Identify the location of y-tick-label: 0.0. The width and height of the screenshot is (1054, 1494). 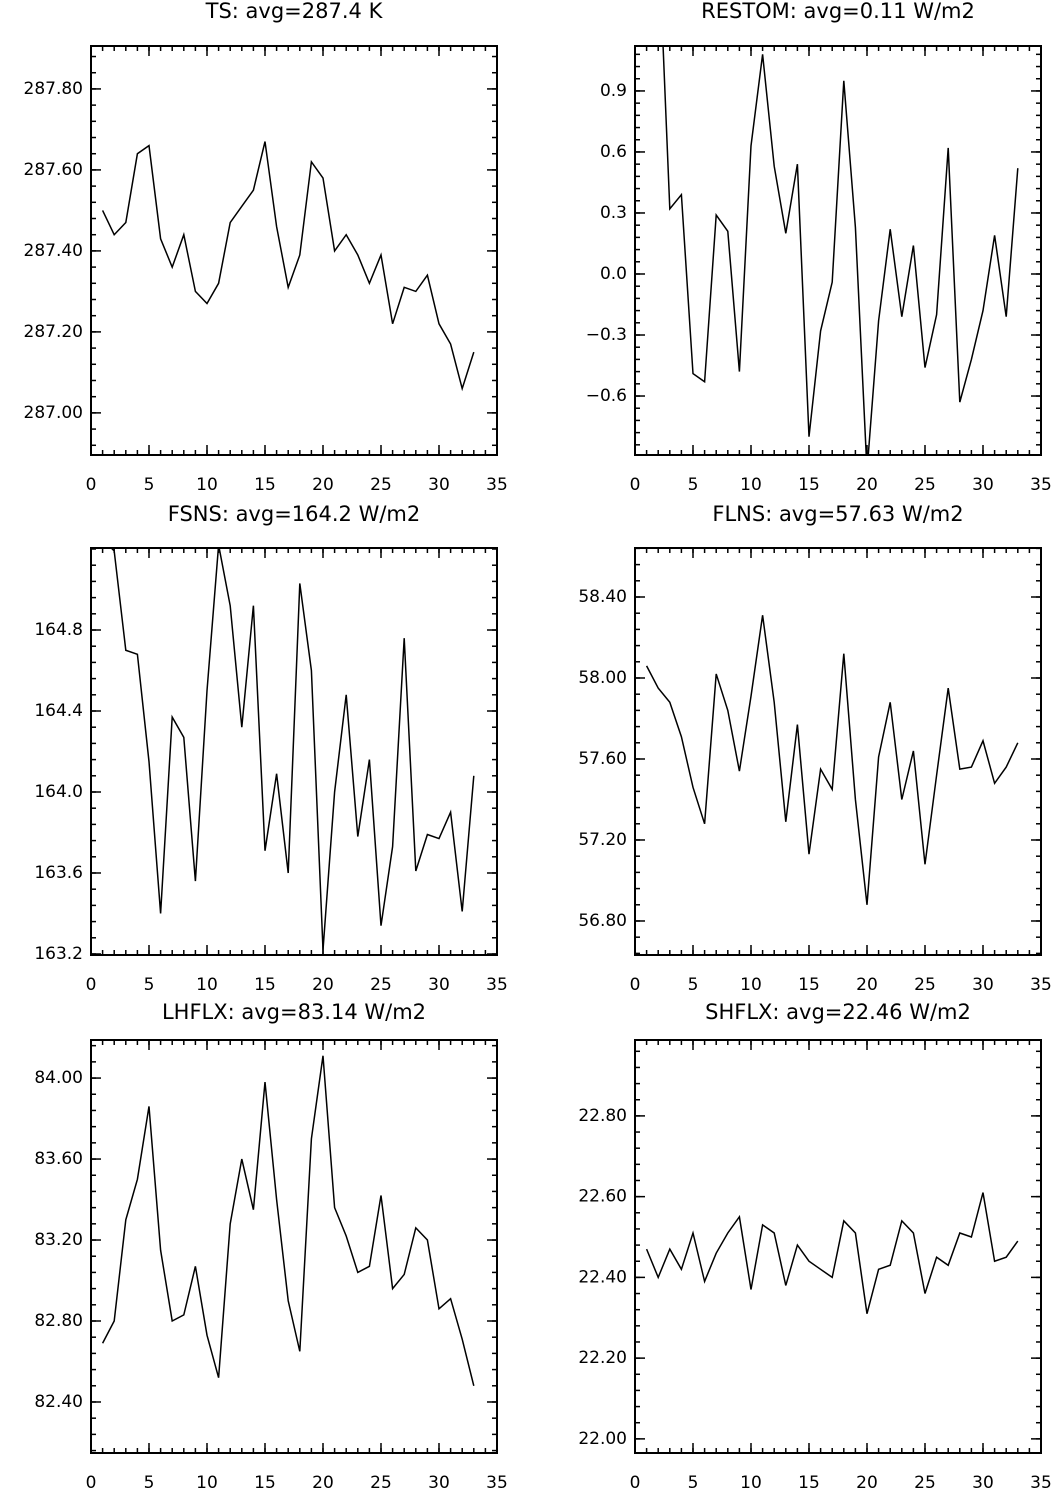
(613, 274).